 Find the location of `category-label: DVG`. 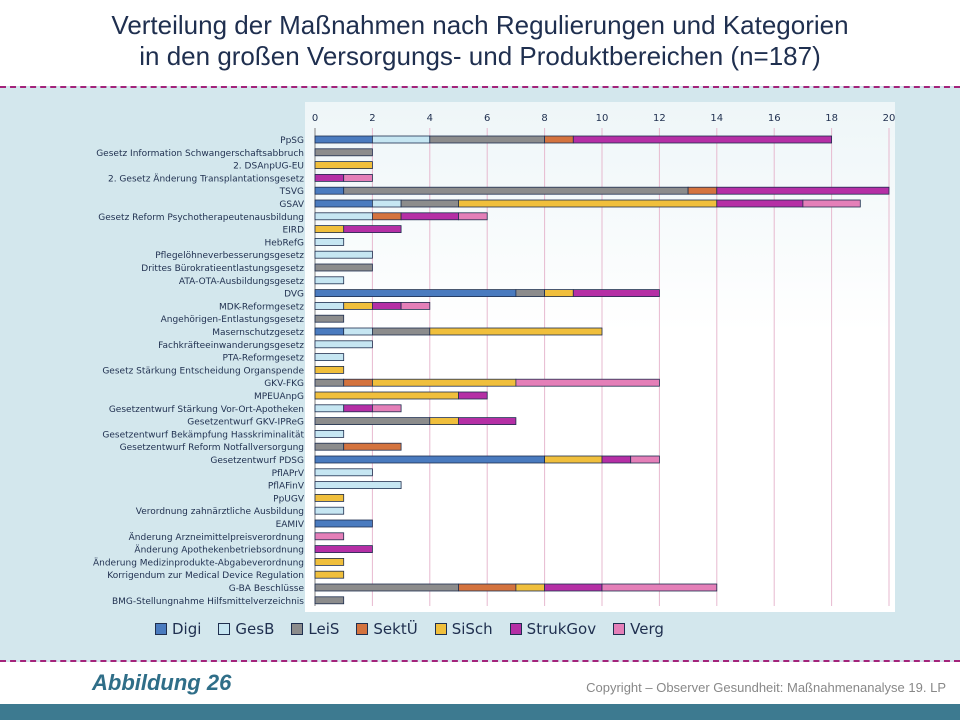

category-label: DVG is located at coordinates (294, 295).